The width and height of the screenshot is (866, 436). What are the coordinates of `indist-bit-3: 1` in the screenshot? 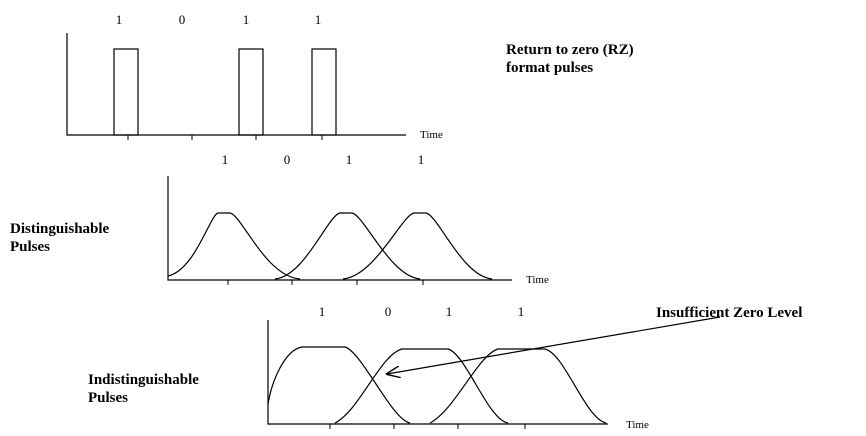 It's located at (449, 311).